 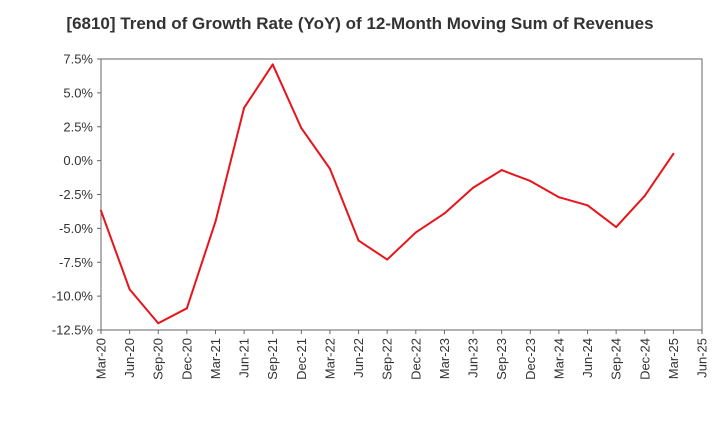 What do you see at coordinates (101, 358) in the screenshot?
I see `x-tick-label: Mar-20` at bounding box center [101, 358].